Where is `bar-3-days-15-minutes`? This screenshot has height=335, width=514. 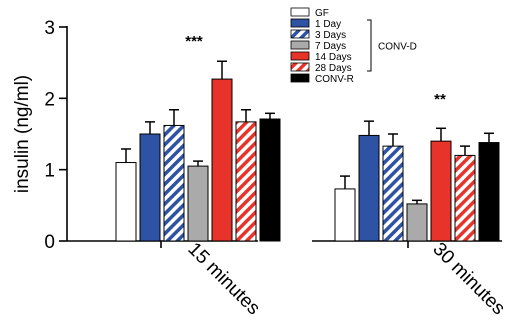 bar-3-days-15-minutes is located at coordinates (174, 183).